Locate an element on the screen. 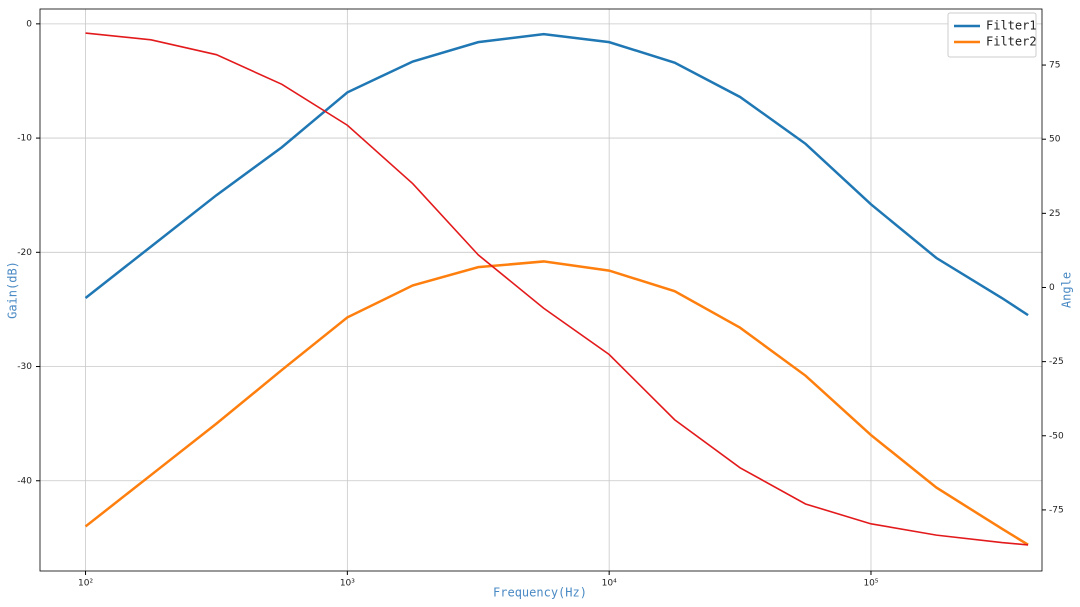 The image size is (1080, 607). x-tick-label: 10² is located at coordinates (85, 584).